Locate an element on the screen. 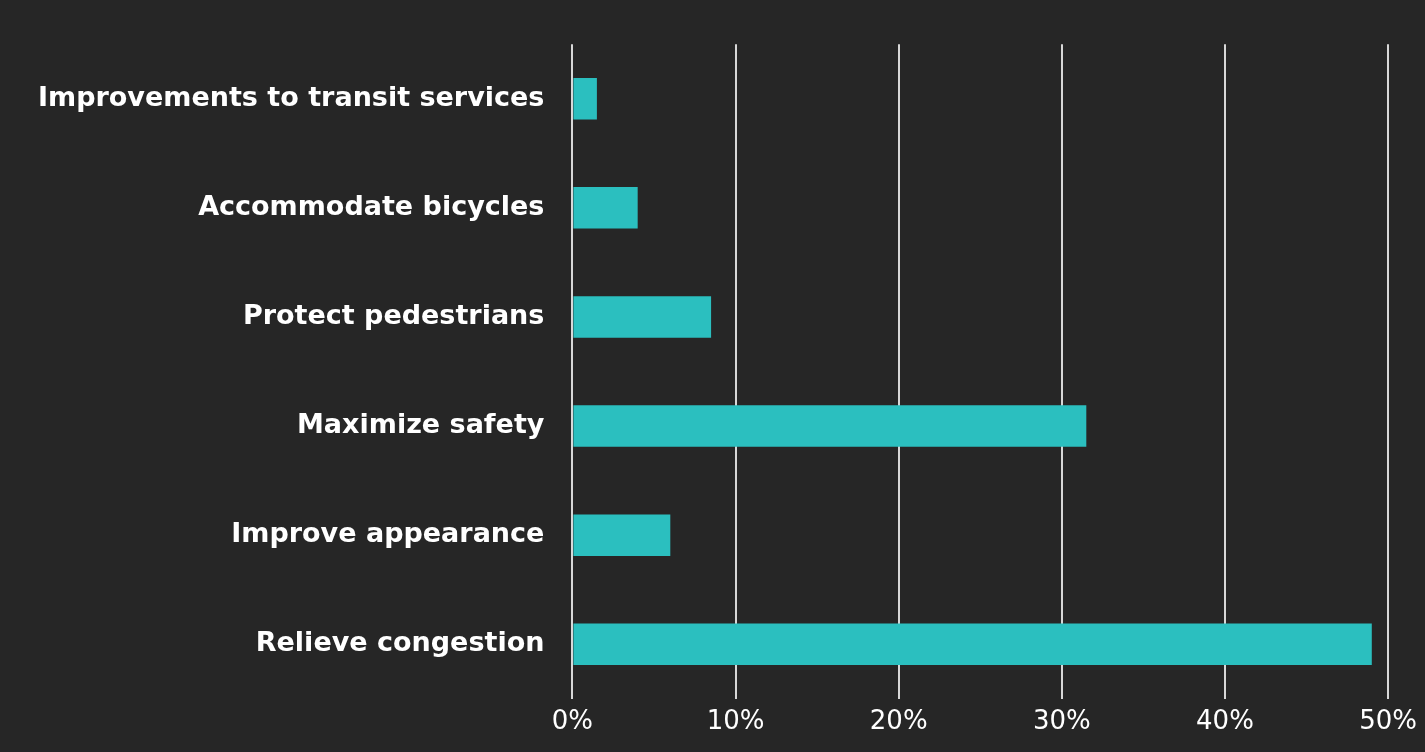  y-tick-label: Relieve congestion is located at coordinates (400, 642).